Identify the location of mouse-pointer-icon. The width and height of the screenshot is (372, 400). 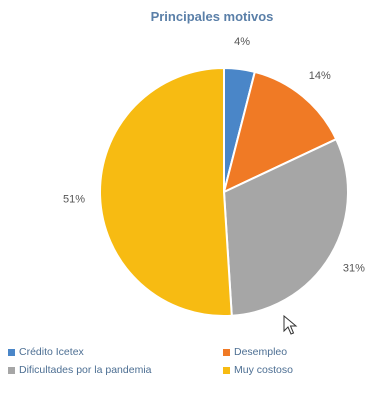
(290, 325).